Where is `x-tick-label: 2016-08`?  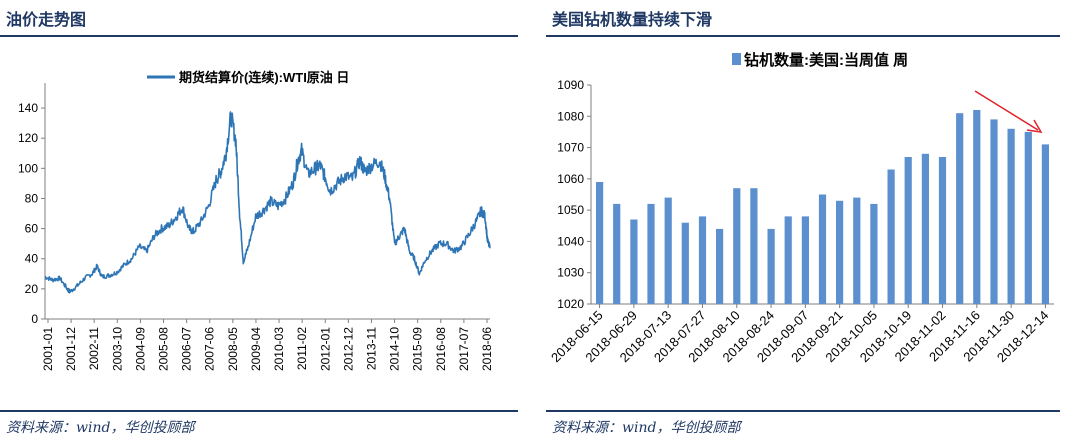
x-tick-label: 2016-08 is located at coordinates (441, 349).